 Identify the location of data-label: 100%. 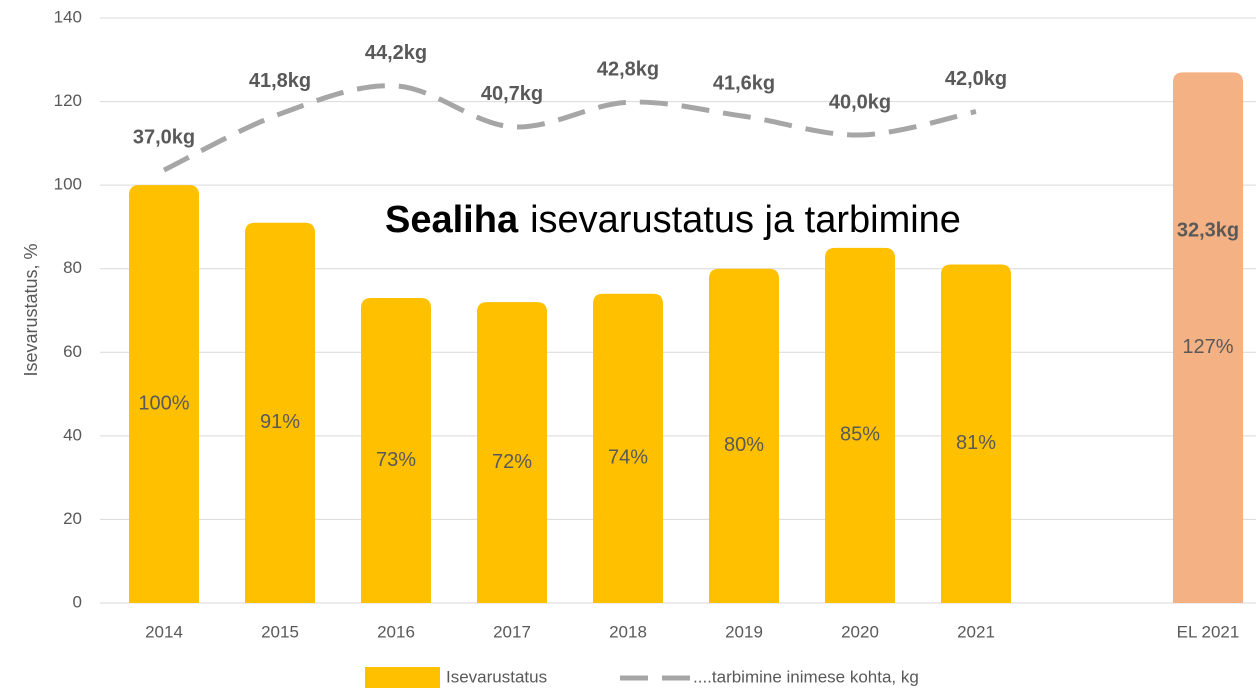
(163, 403).